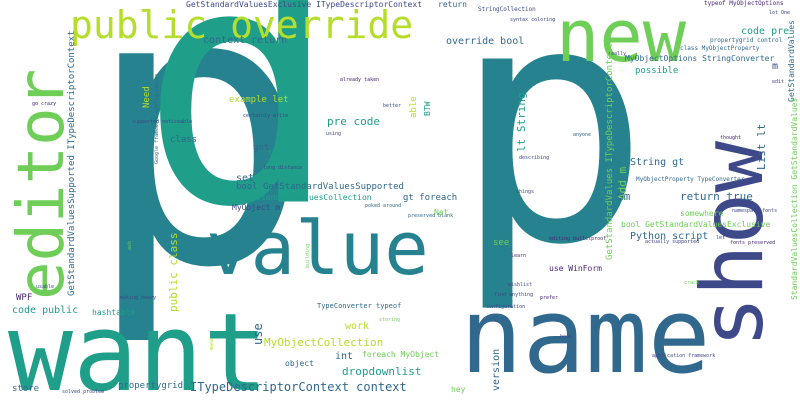 Image resolution: width=800 pixels, height=400 pixels. I want to click on cloud-word: things, so click(525, 192).